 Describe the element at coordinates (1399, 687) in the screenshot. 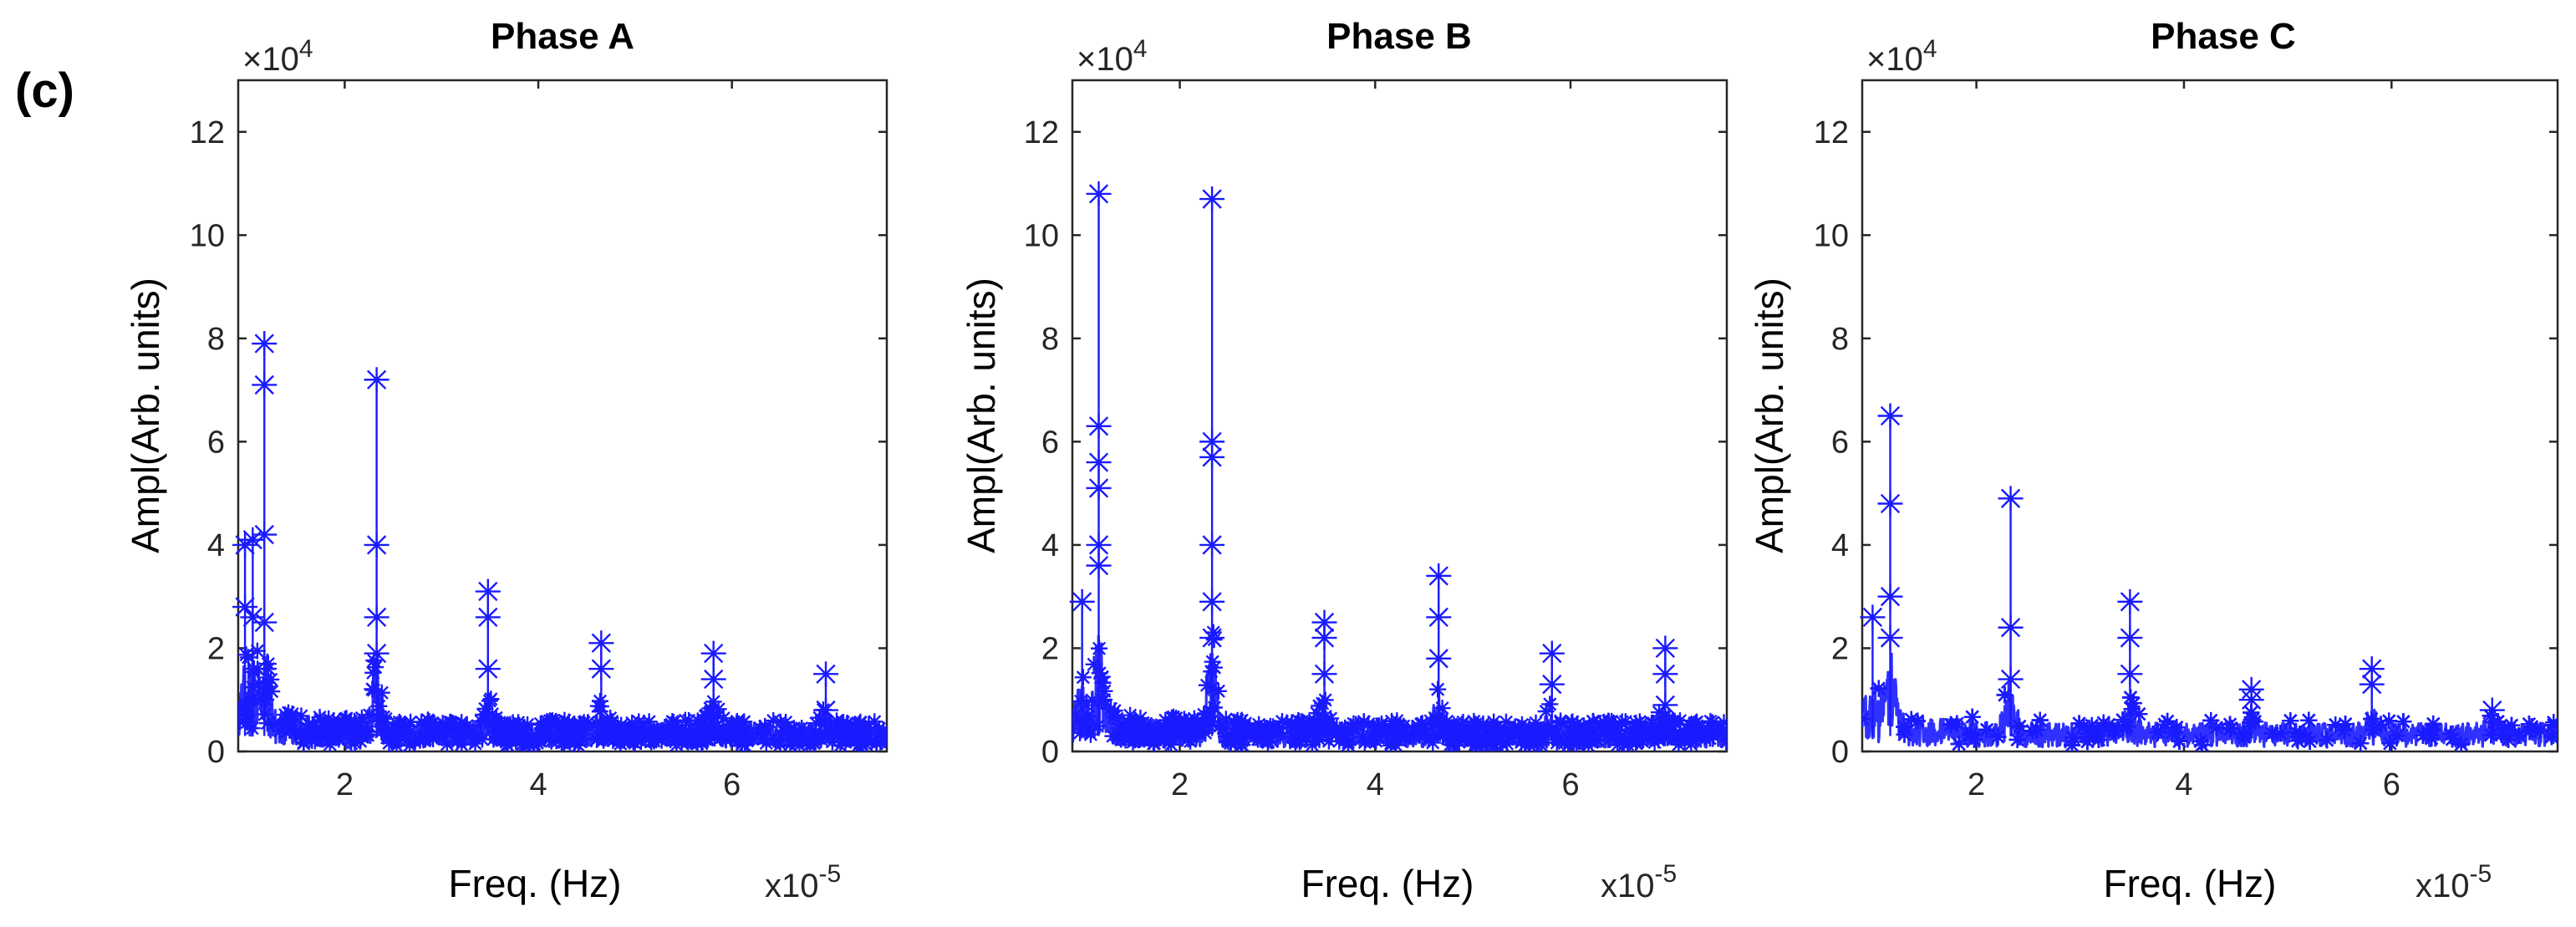

I see `noise-floor` at that location.